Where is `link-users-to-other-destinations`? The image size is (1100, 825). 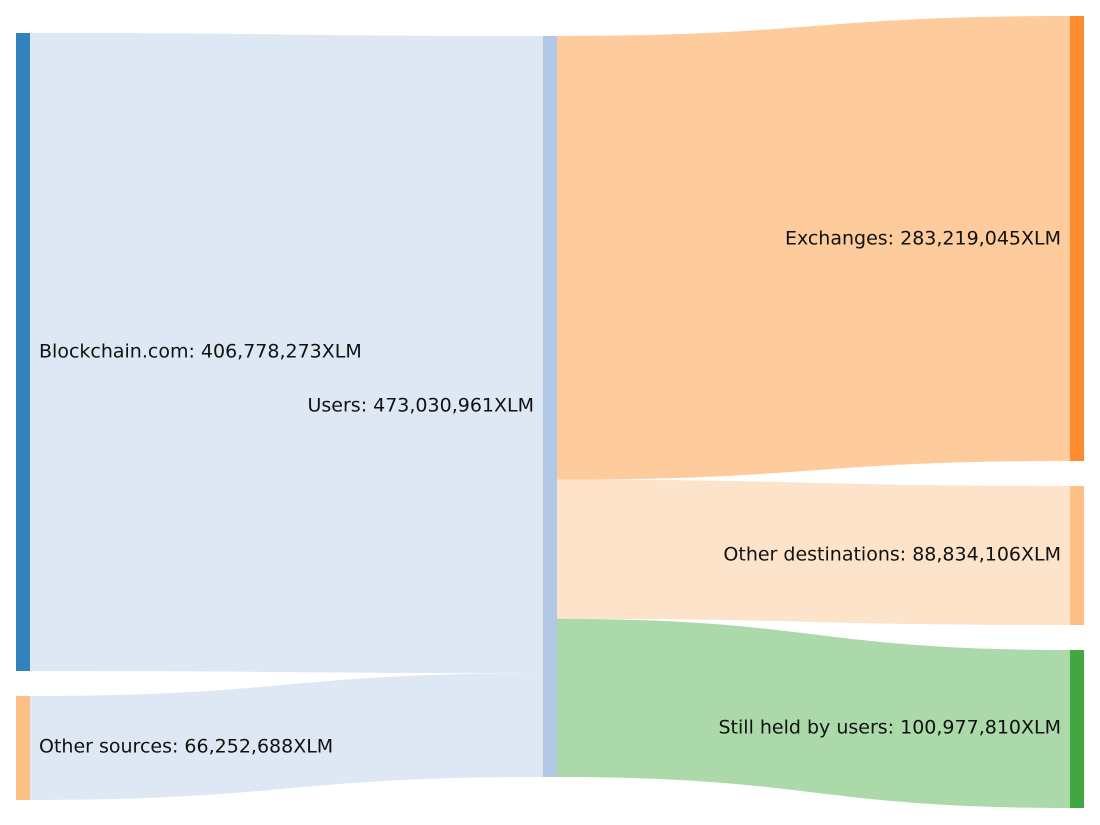 link-users-to-other-destinations is located at coordinates (813, 552).